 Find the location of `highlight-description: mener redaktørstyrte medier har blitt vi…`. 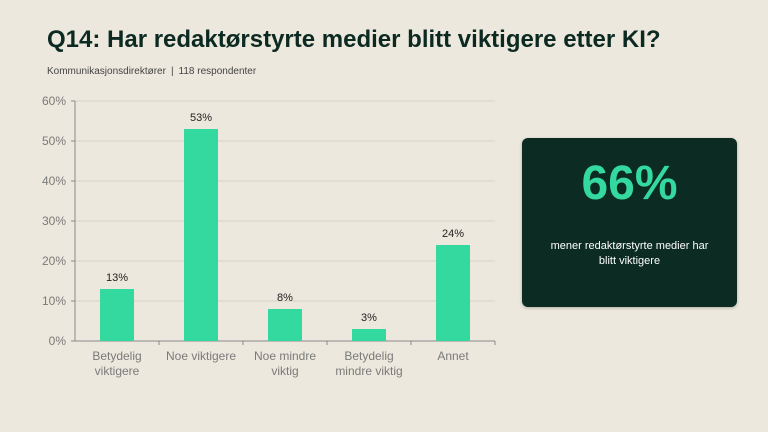

highlight-description: mener redaktørstyrte medier har blitt vi… is located at coordinates (629, 253).